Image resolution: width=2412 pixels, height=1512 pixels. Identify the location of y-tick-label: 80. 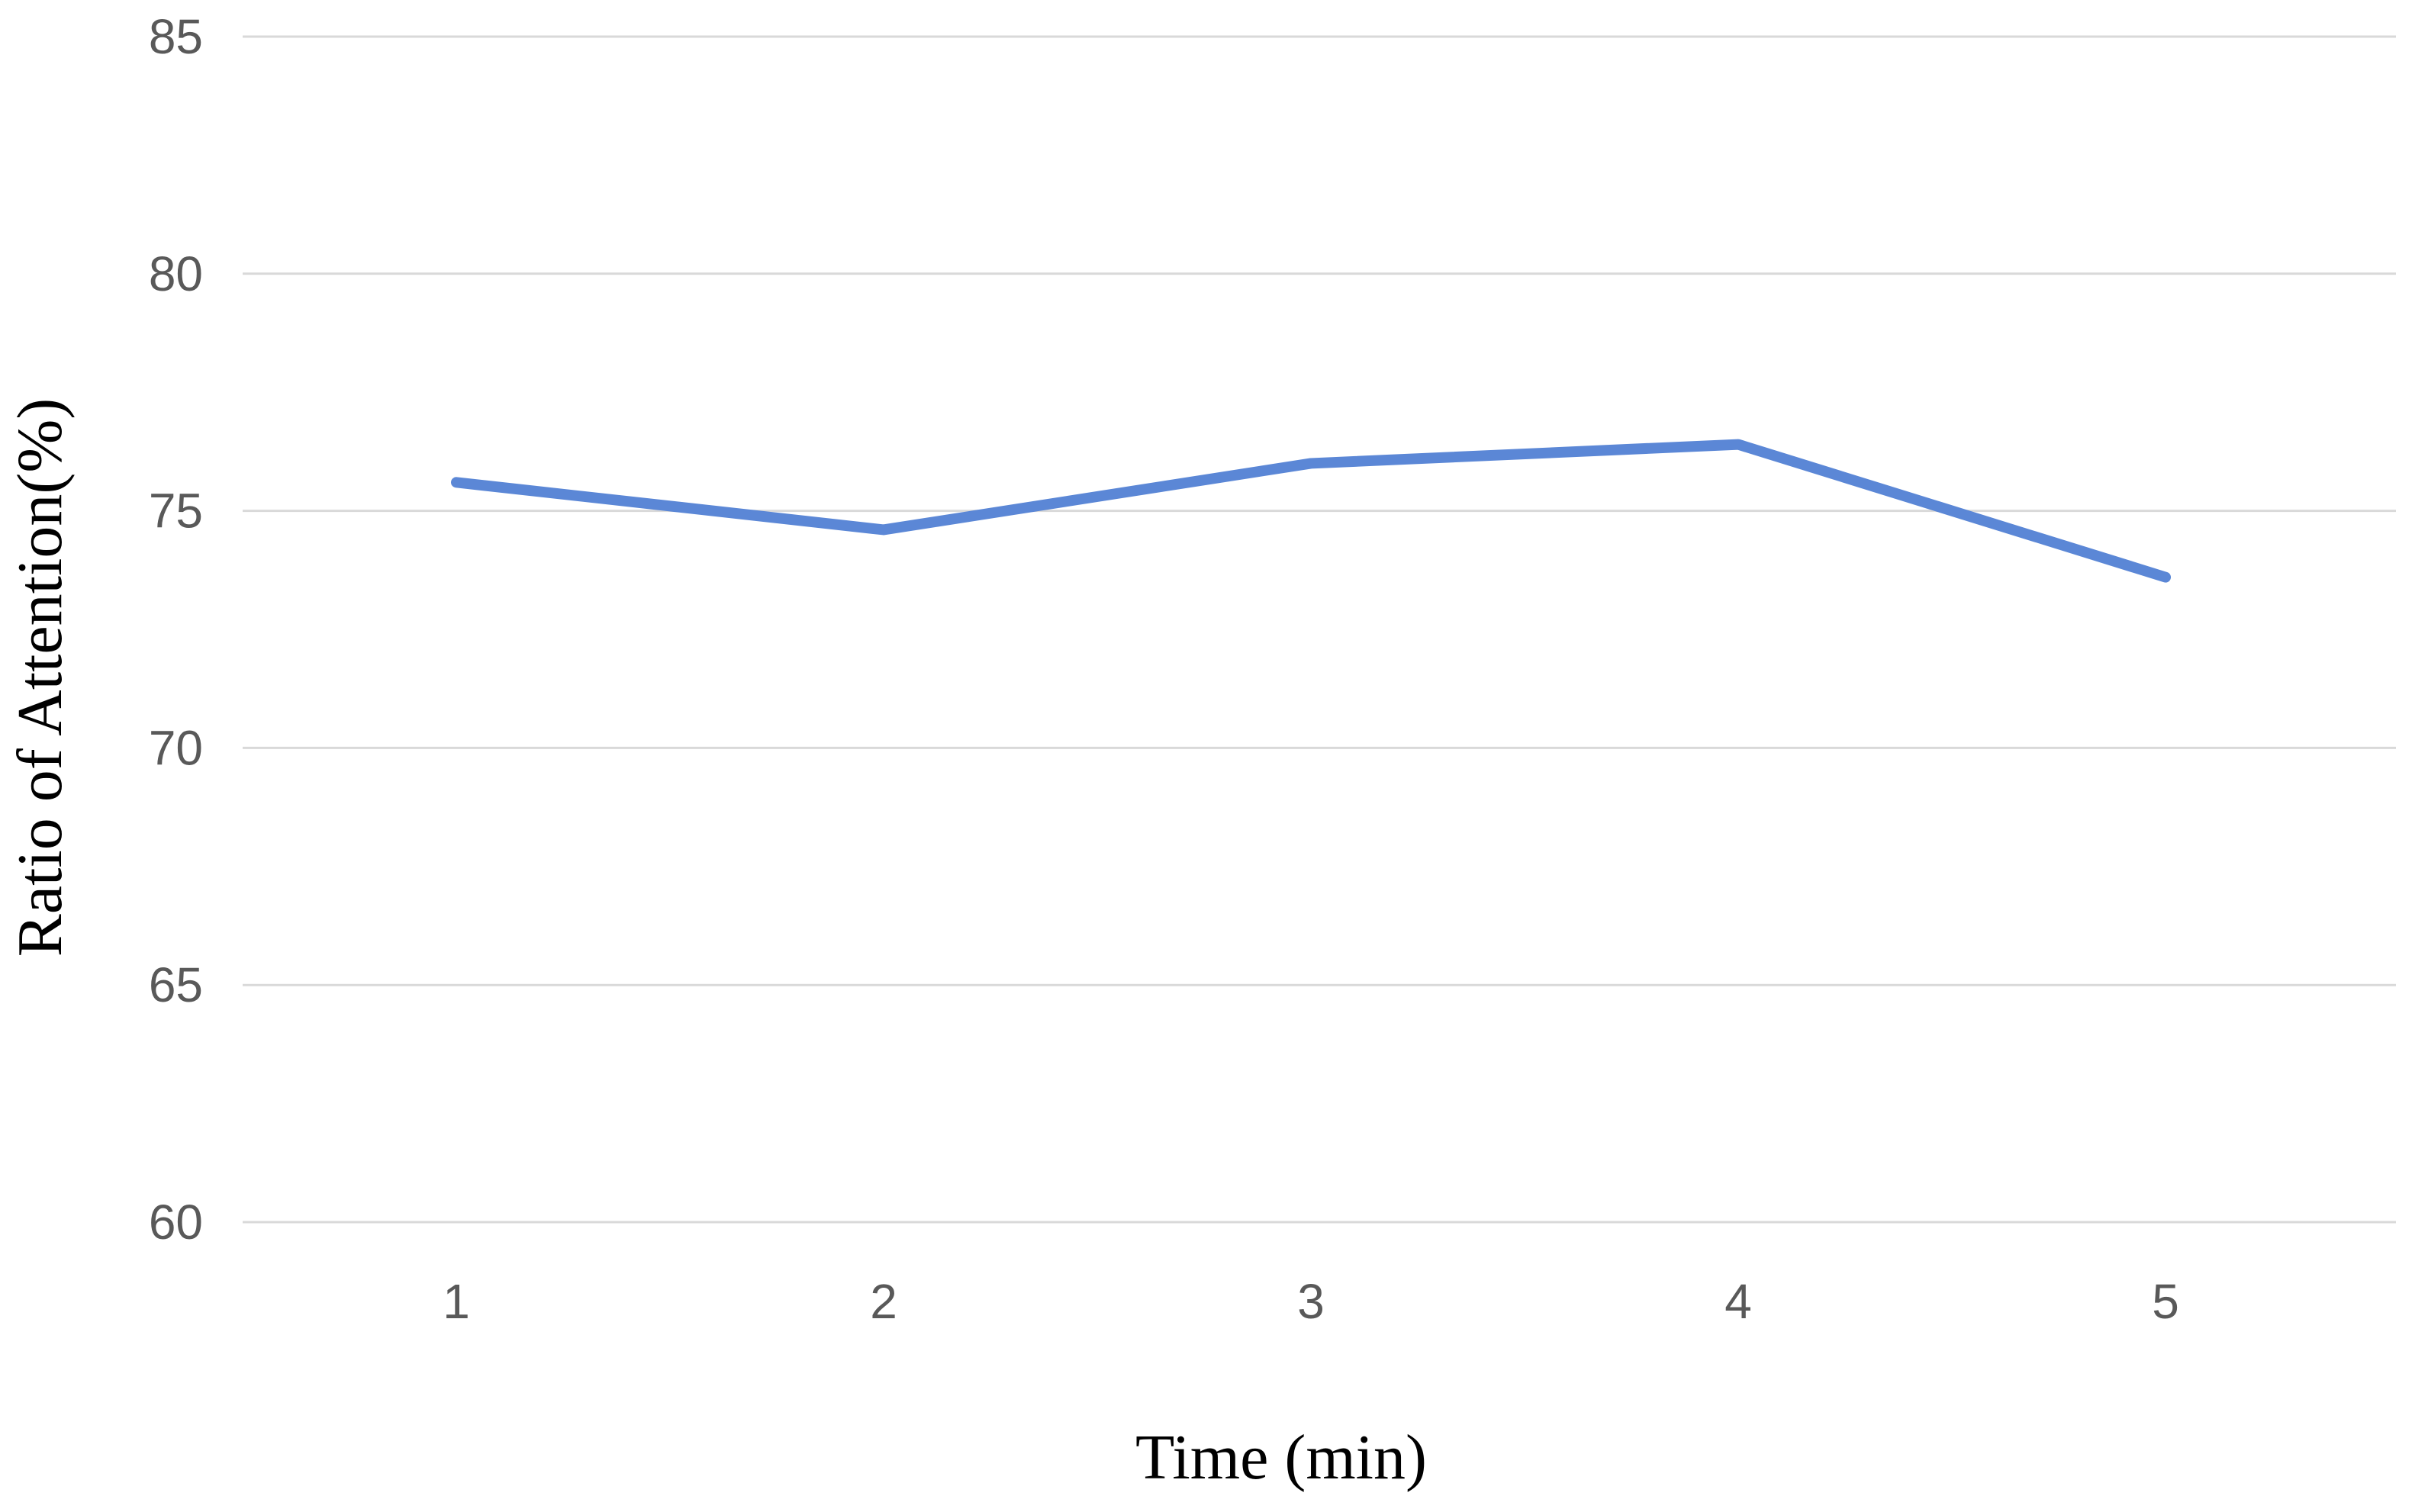
(176, 274).